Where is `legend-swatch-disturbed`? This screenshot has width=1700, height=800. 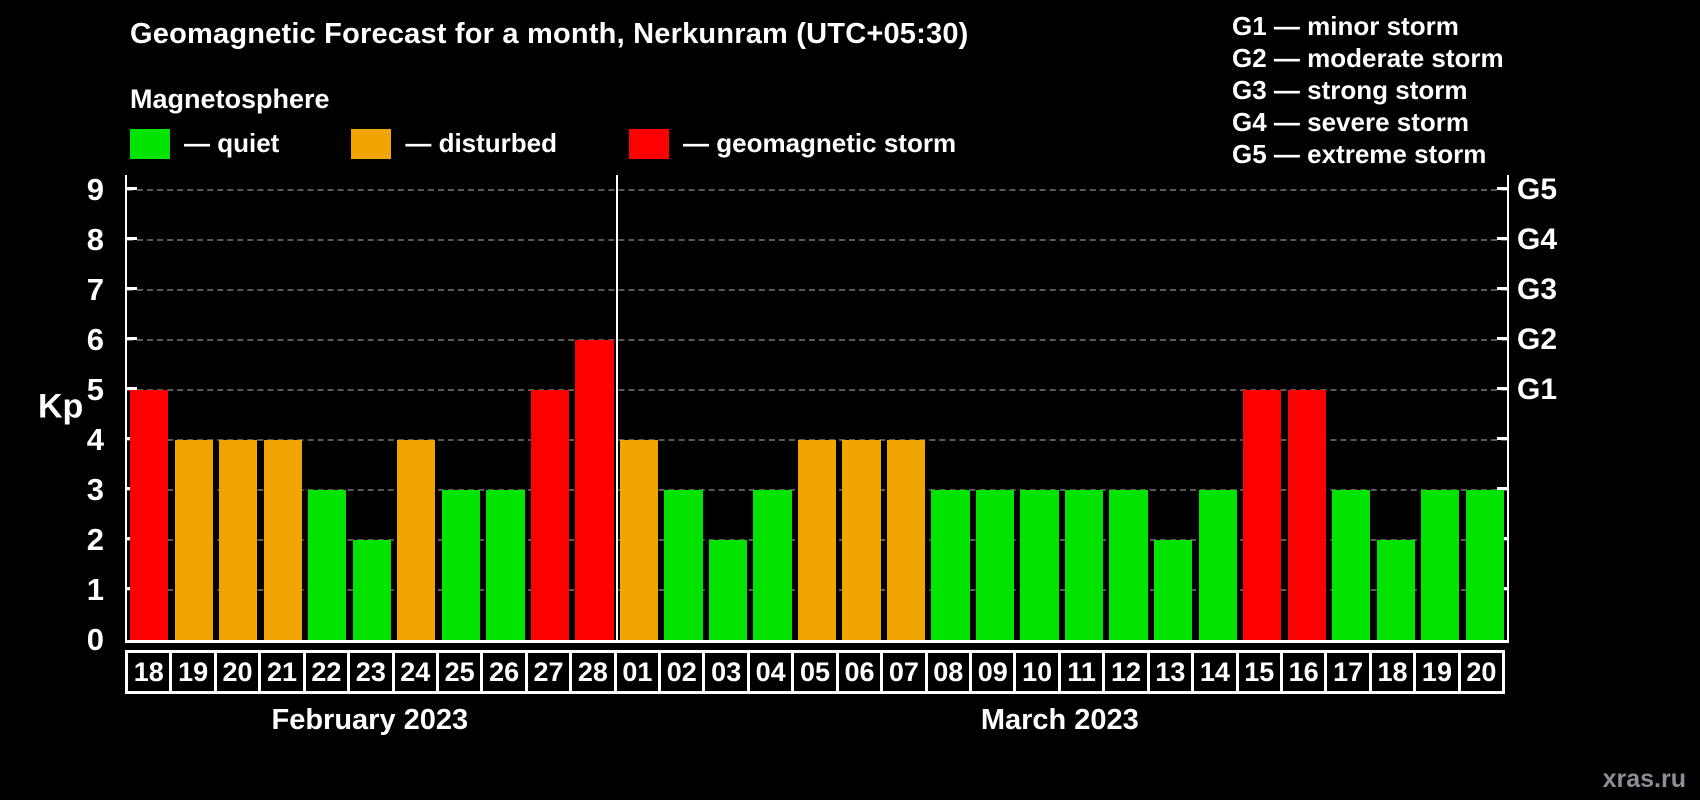
legend-swatch-disturbed is located at coordinates (371, 143).